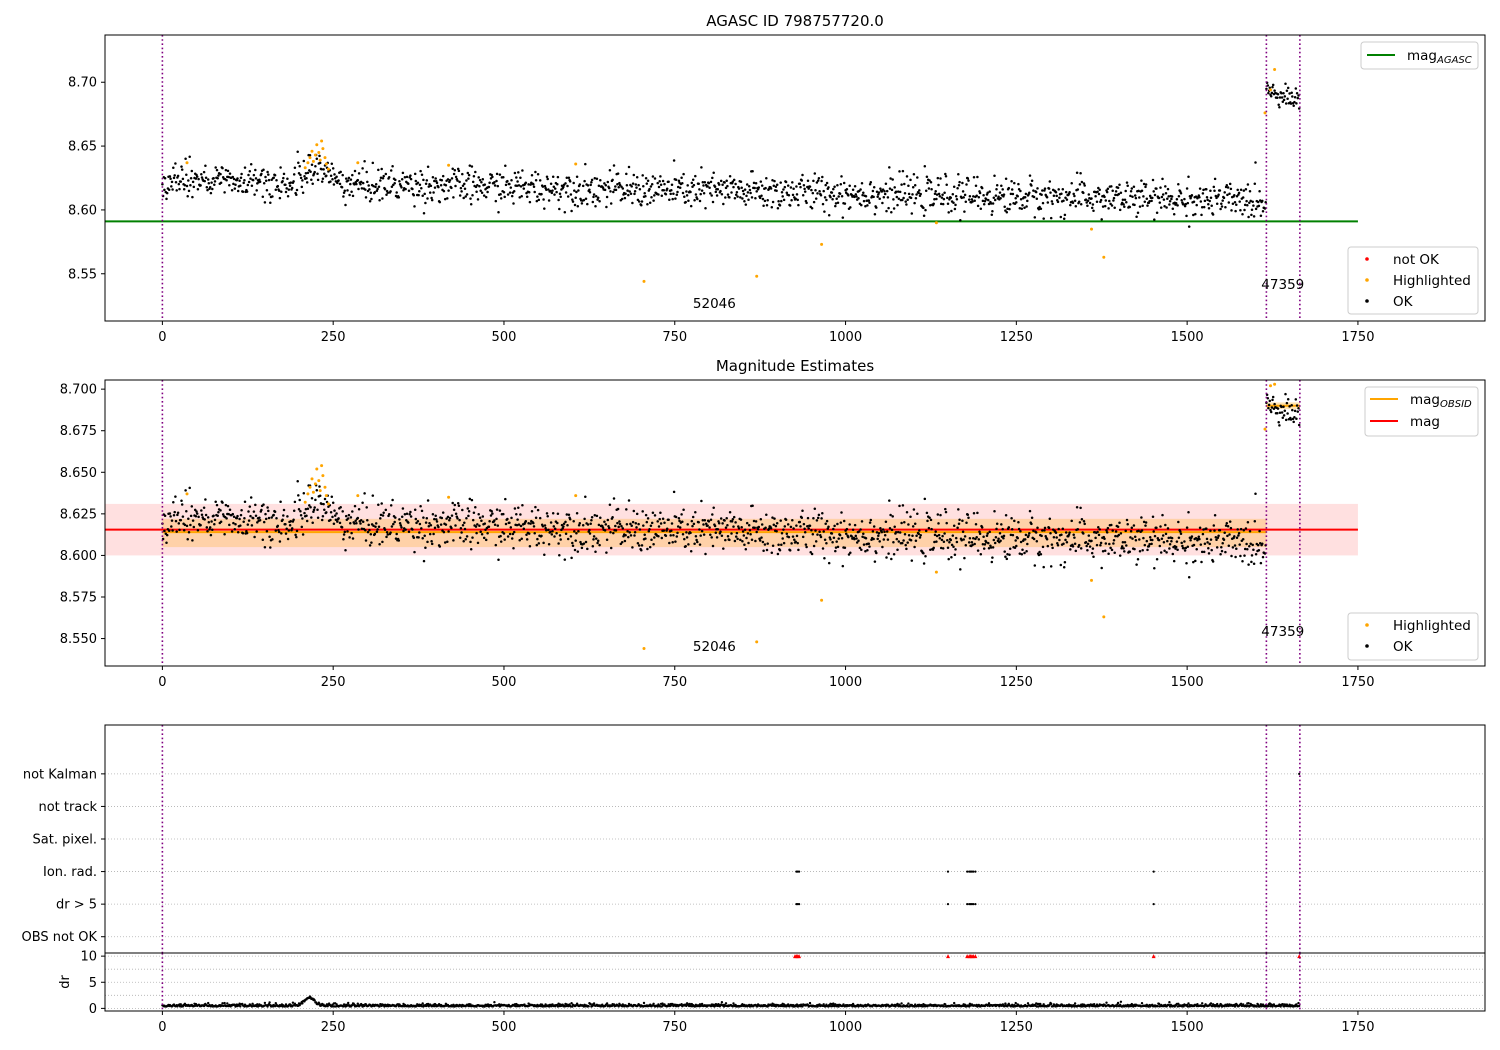 Image resolution: width=1500 pixels, height=1050 pixels. What do you see at coordinates (795, 21) in the screenshot?
I see `panel-agasc-title: AGASC ID 798757720.0` at bounding box center [795, 21].